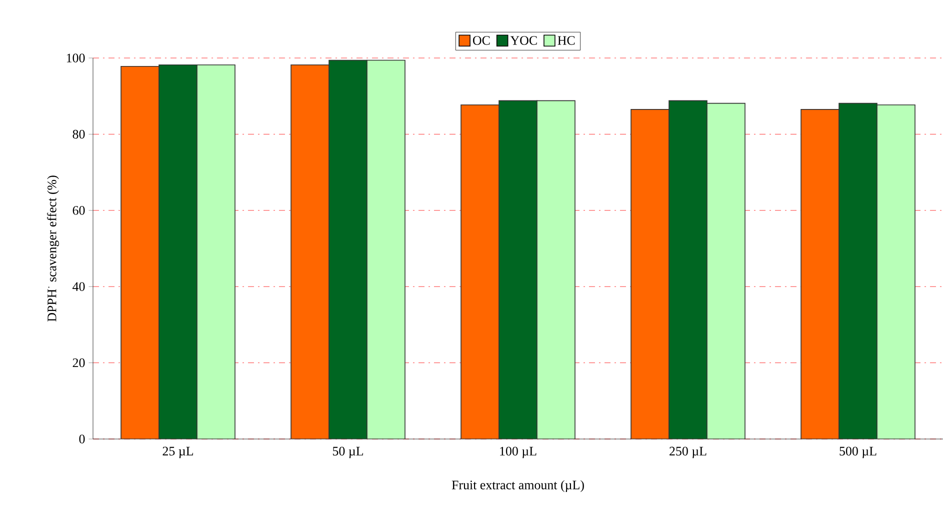  What do you see at coordinates (481, 40) in the screenshot?
I see `legend-label: OC` at bounding box center [481, 40].